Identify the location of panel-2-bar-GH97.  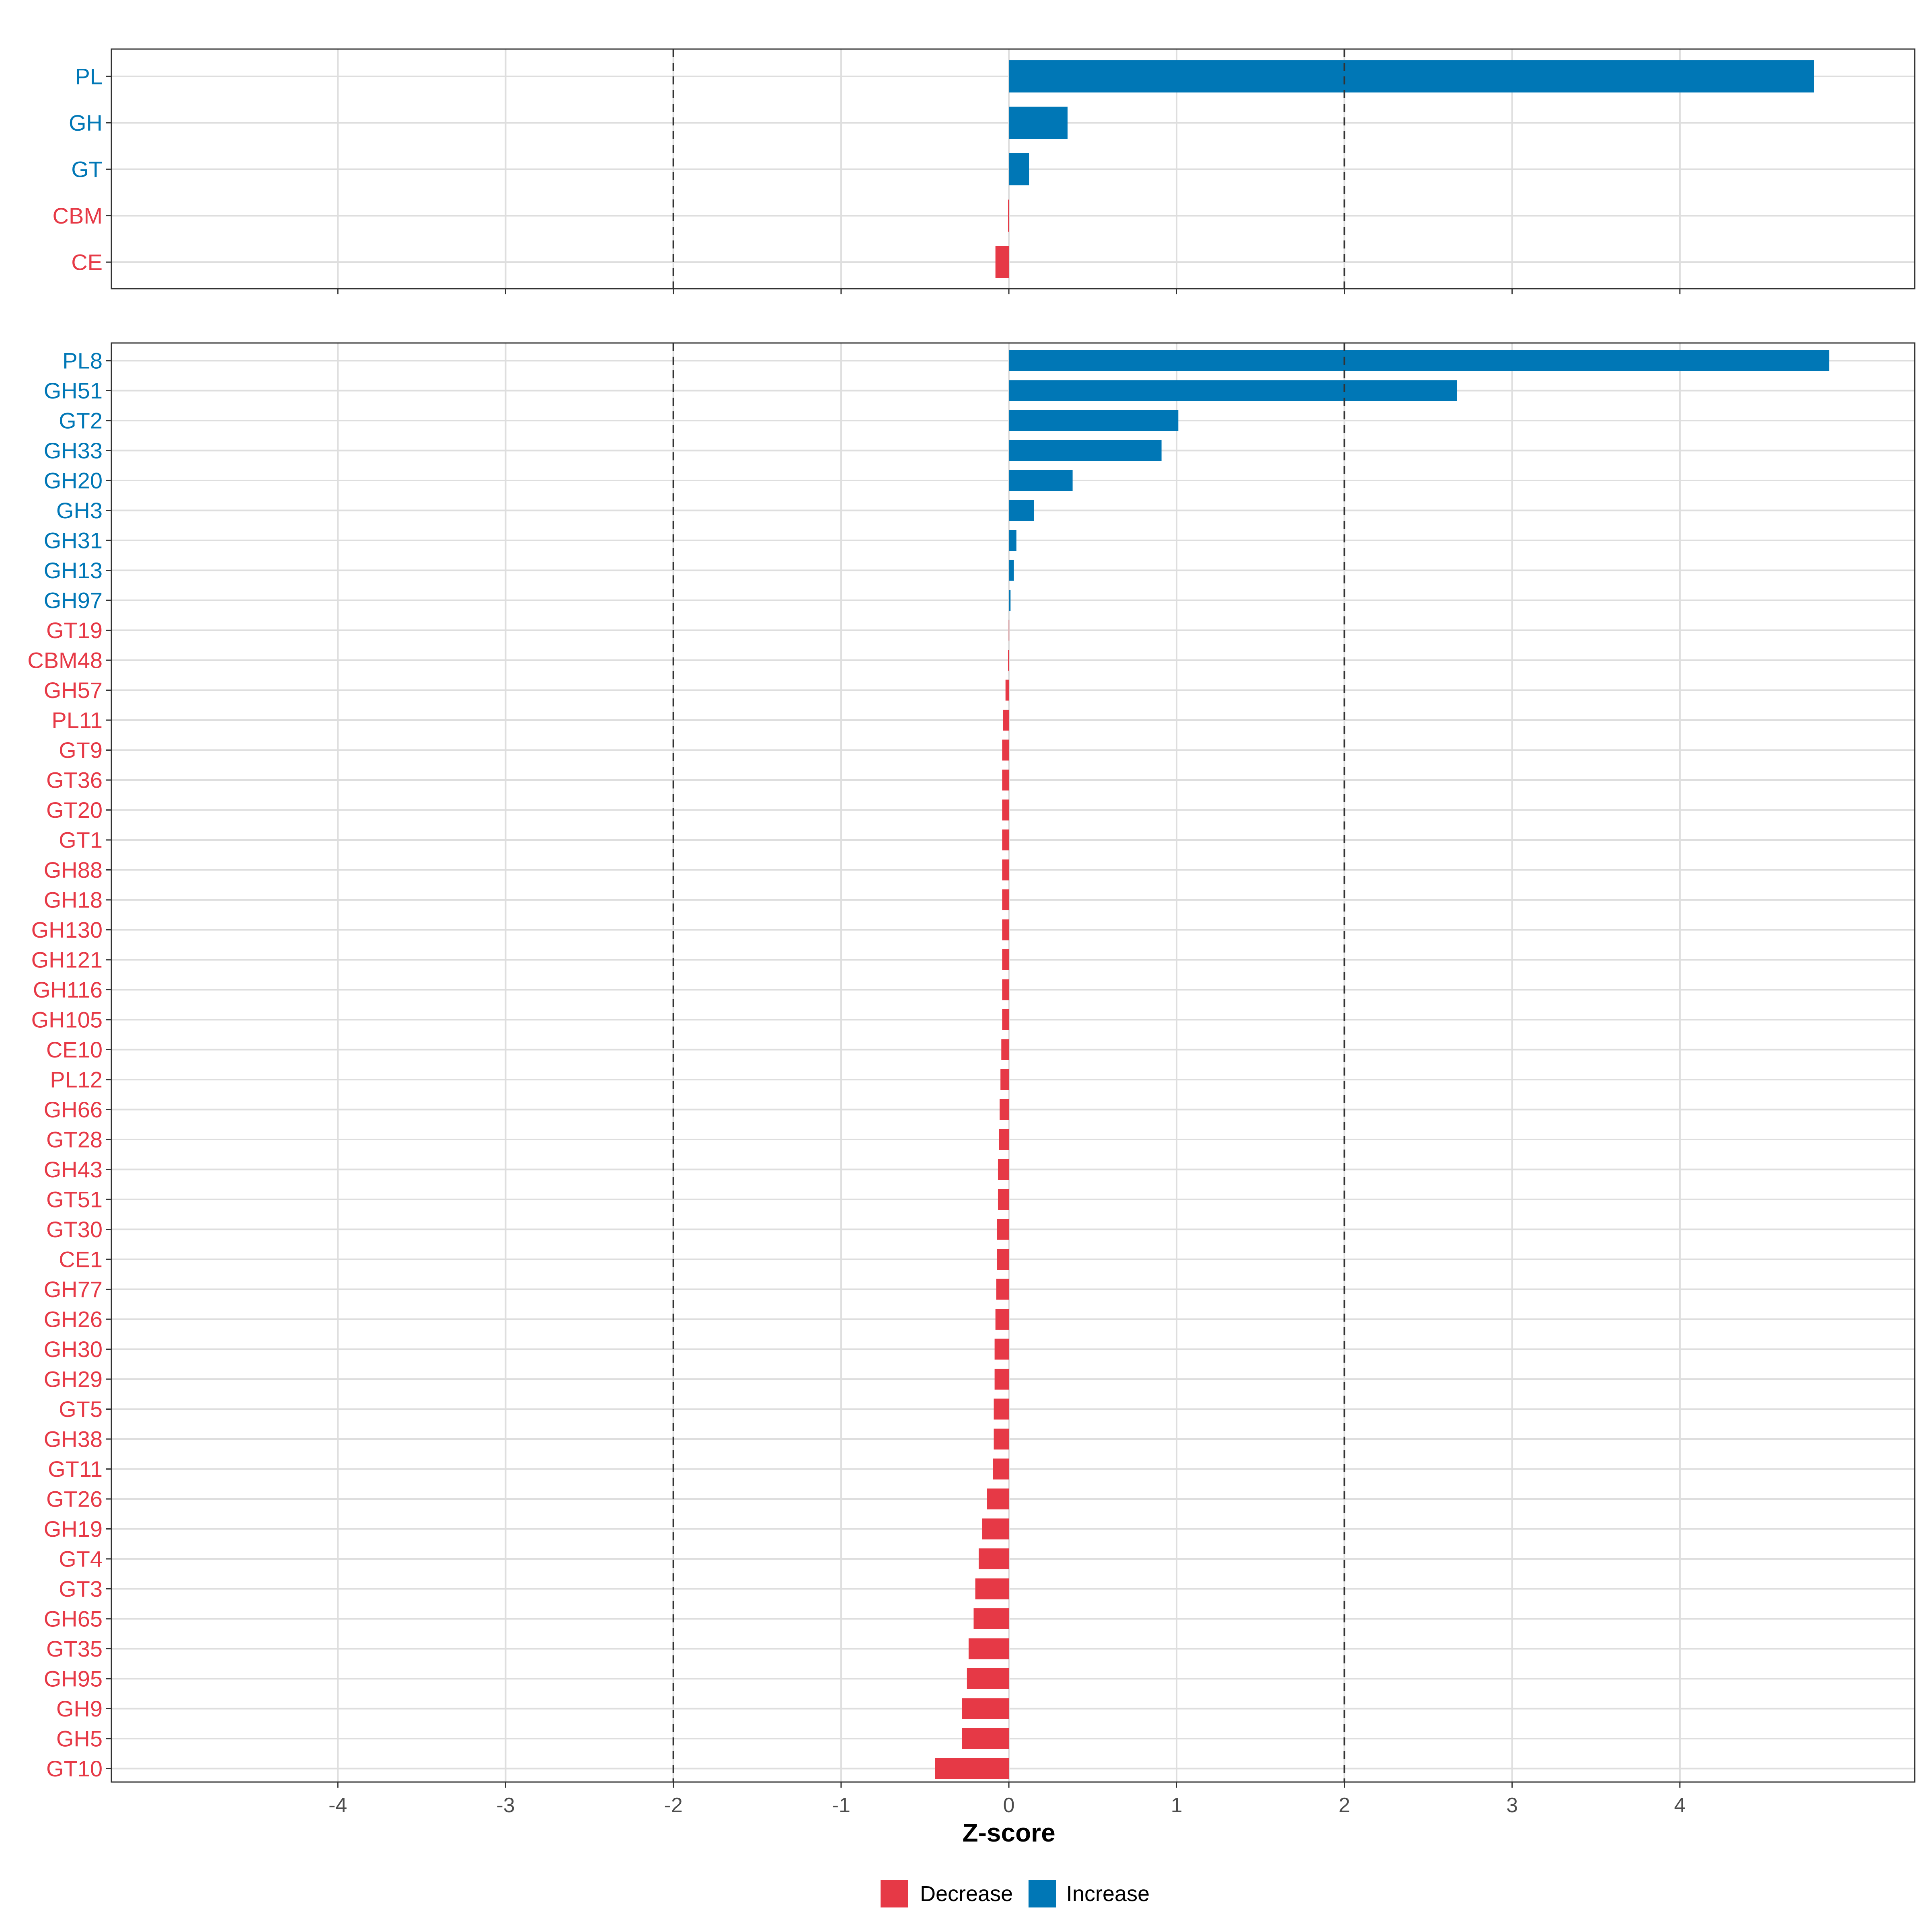
(1010, 600).